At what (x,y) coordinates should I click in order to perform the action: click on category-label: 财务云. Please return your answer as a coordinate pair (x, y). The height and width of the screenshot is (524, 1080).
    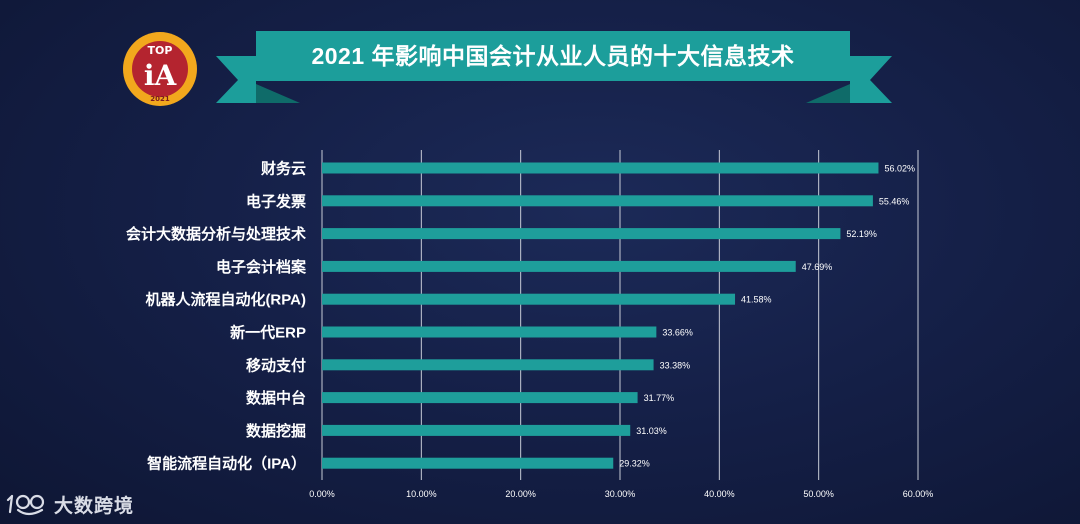
    Looking at the image, I should click on (283, 169).